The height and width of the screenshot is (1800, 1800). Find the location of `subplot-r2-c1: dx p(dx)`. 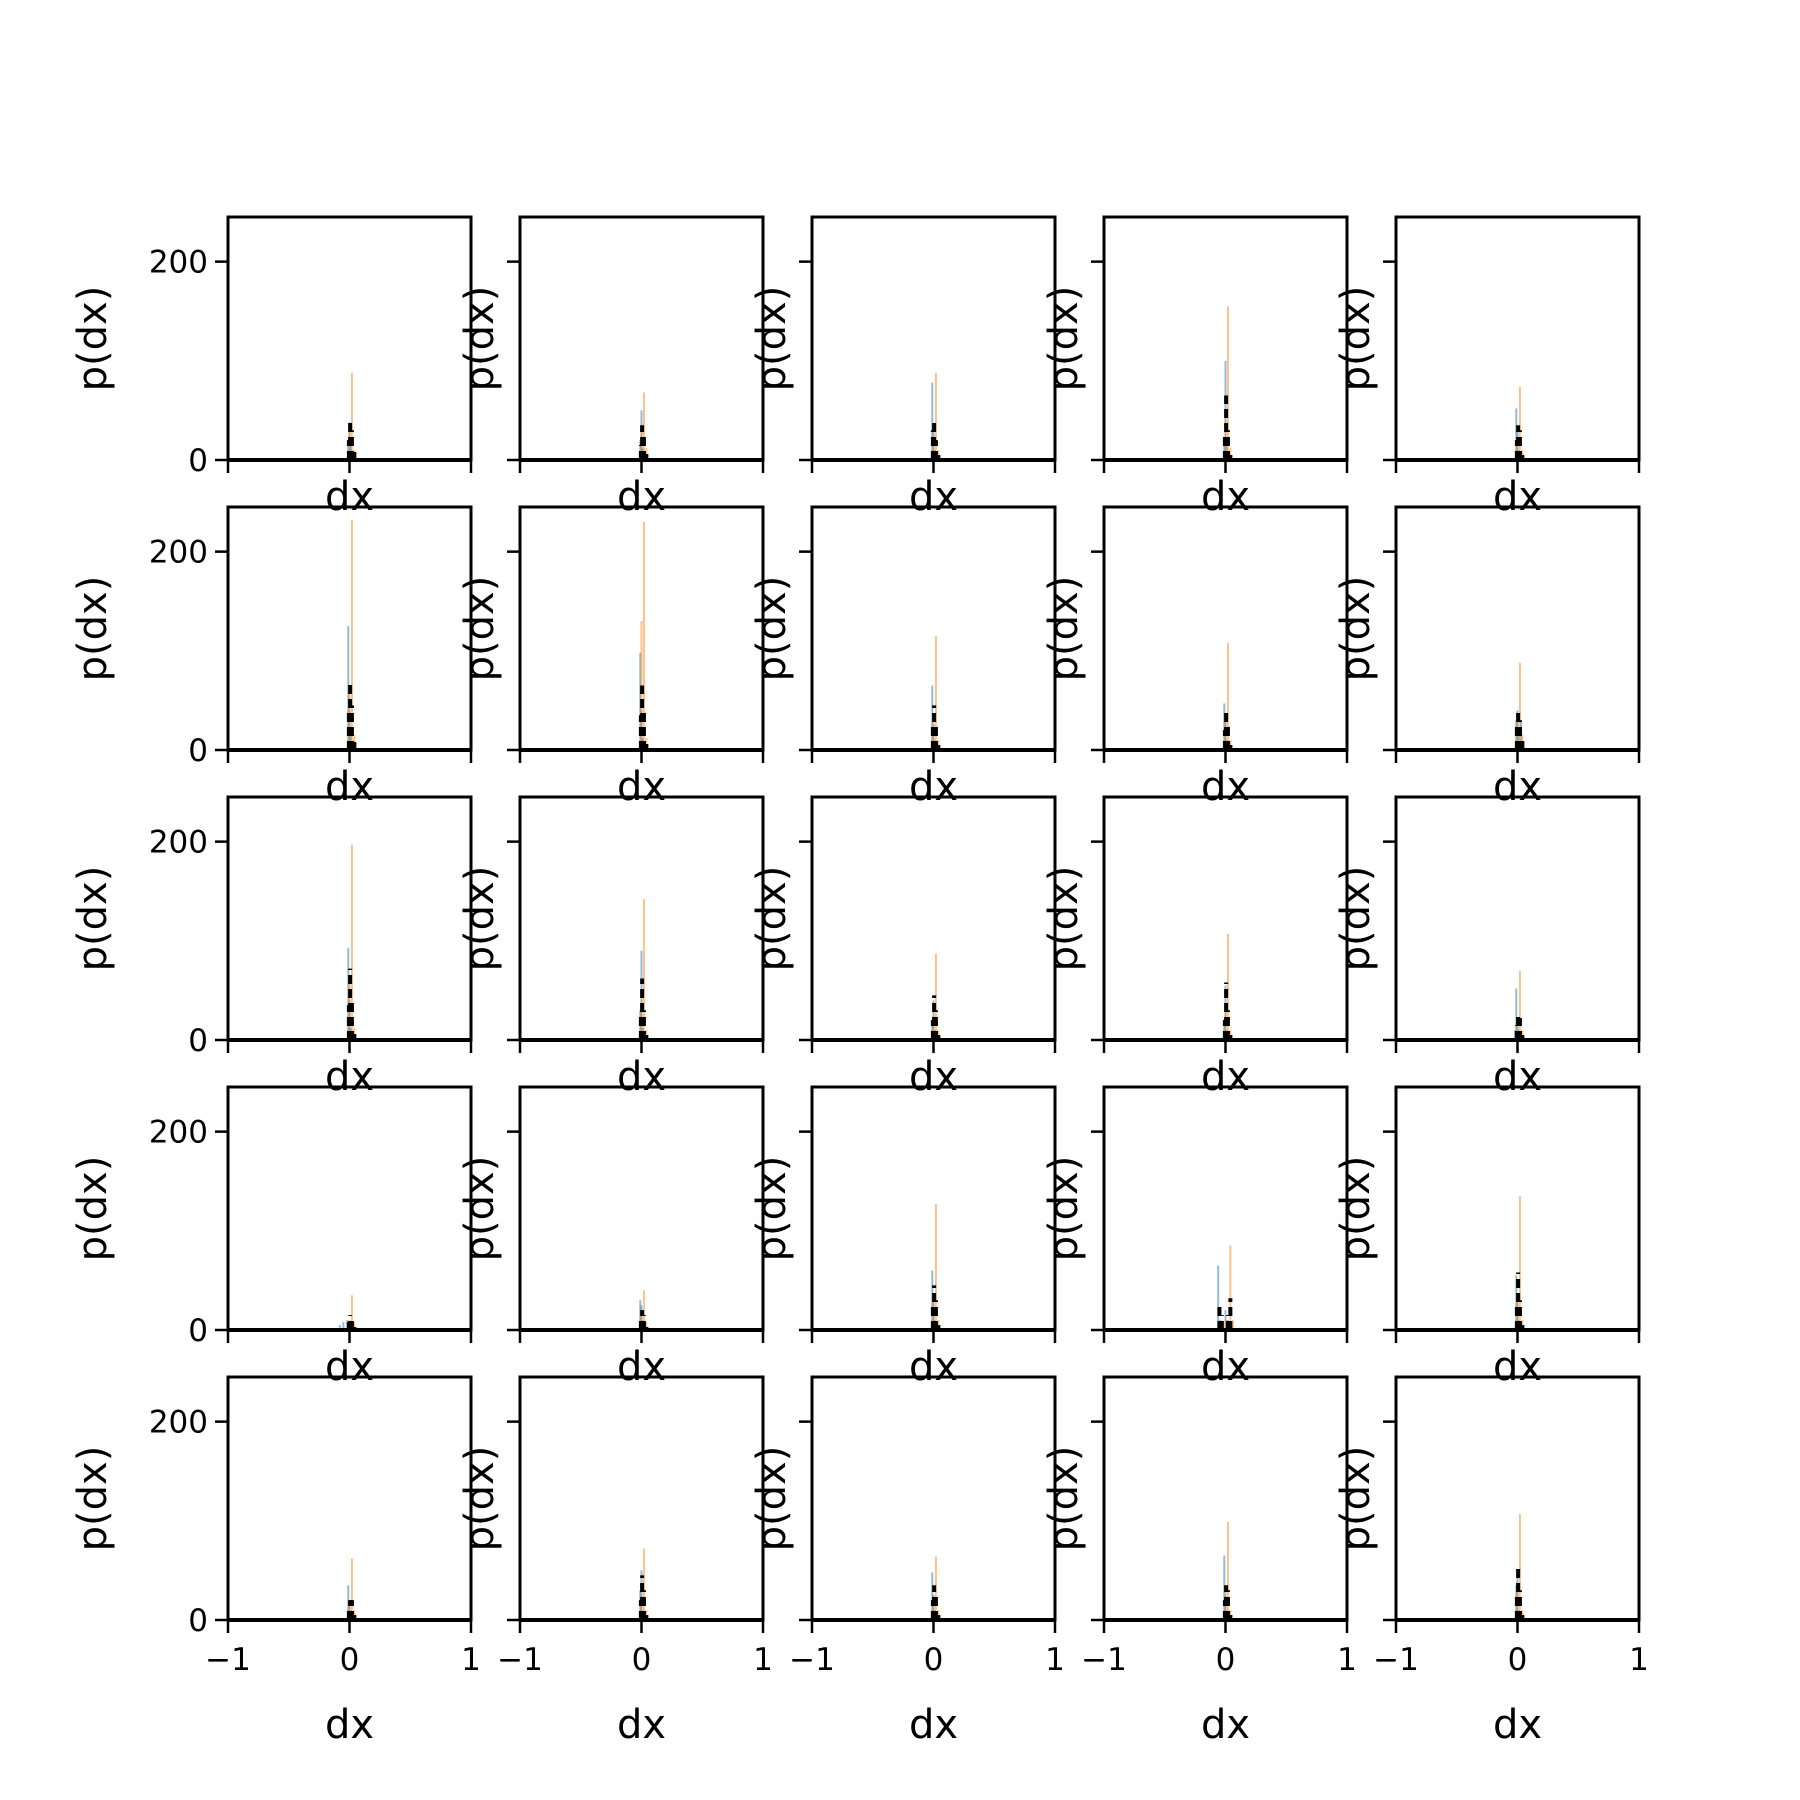

subplot-r2-c1: dx p(dx) is located at coordinates (611, 947).